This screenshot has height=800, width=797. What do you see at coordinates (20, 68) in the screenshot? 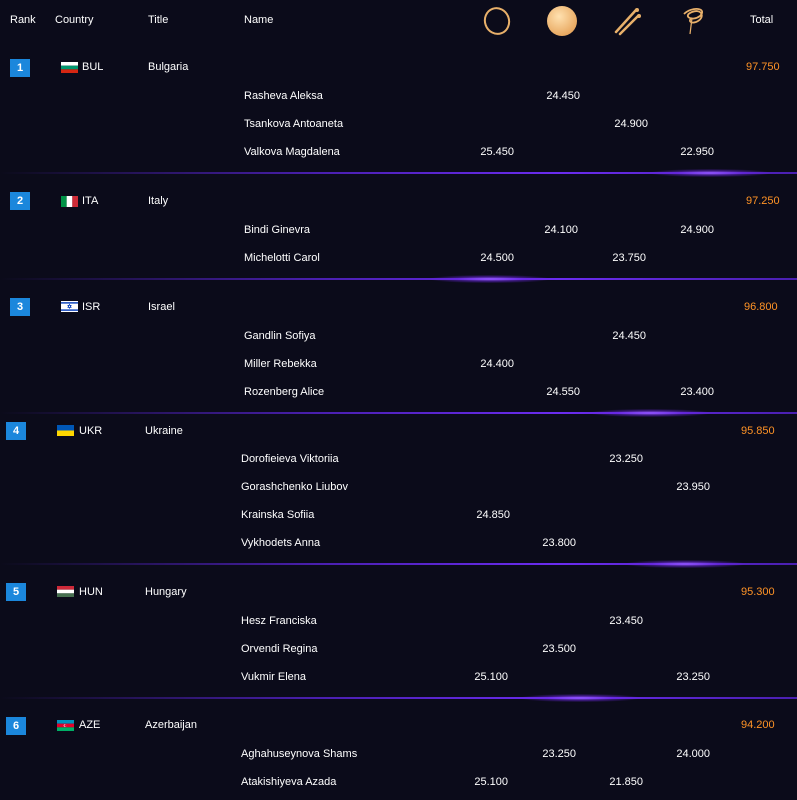
I see `rank-badge: 1` at bounding box center [20, 68].